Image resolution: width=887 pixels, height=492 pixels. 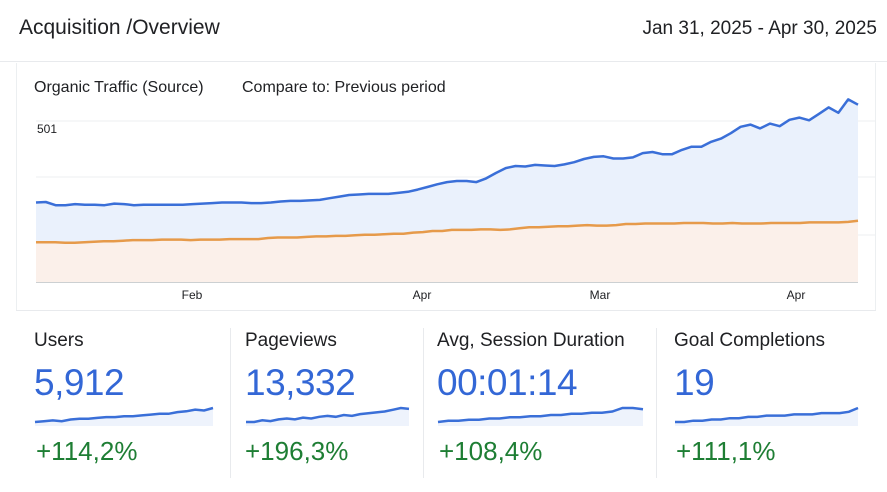 I want to click on metric-label: Pageviews, so click(x=291, y=340).